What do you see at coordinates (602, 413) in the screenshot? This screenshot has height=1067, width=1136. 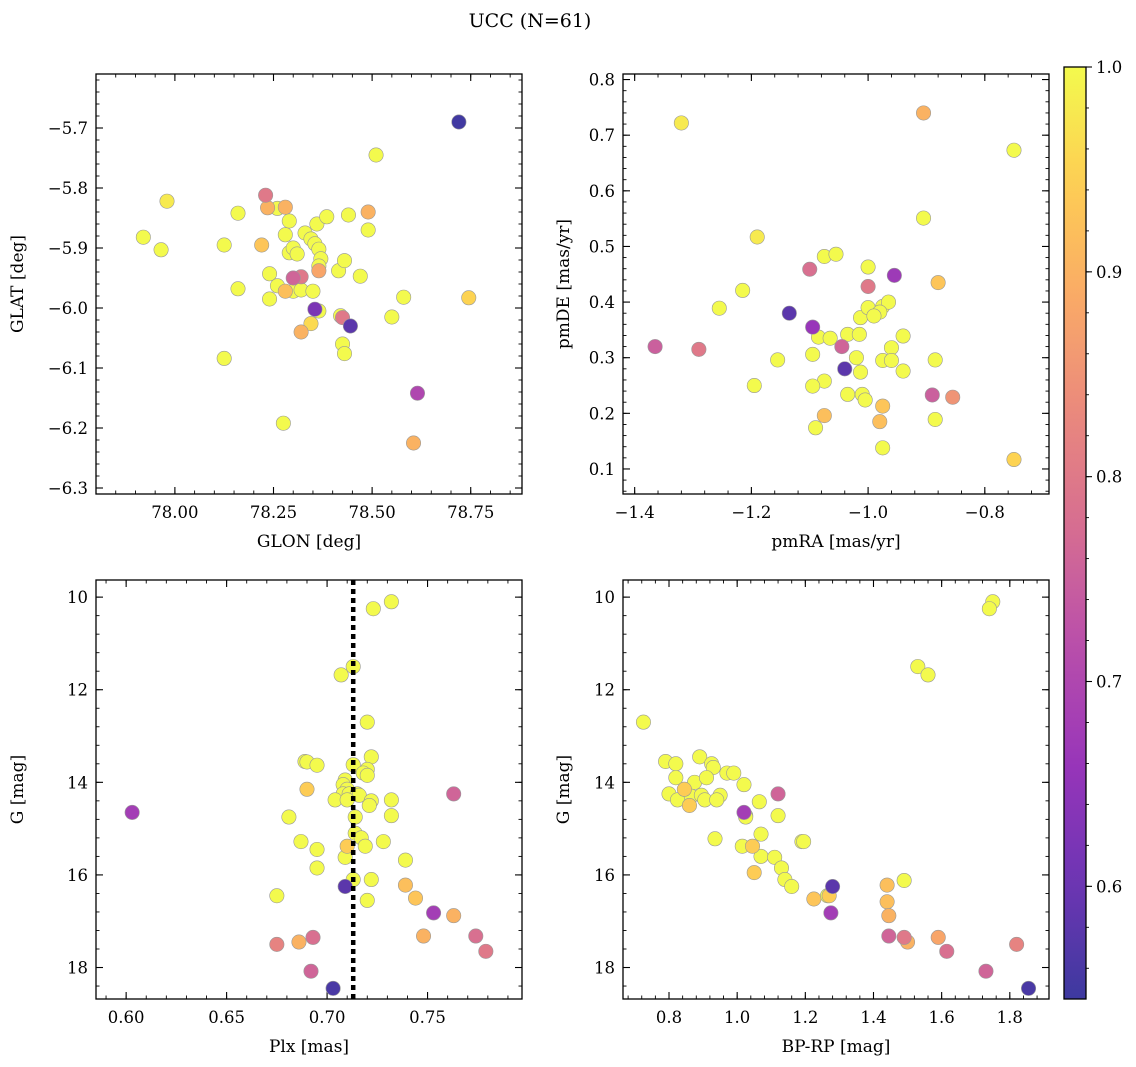 I see `y-tick-label: 0.2` at bounding box center [602, 413].